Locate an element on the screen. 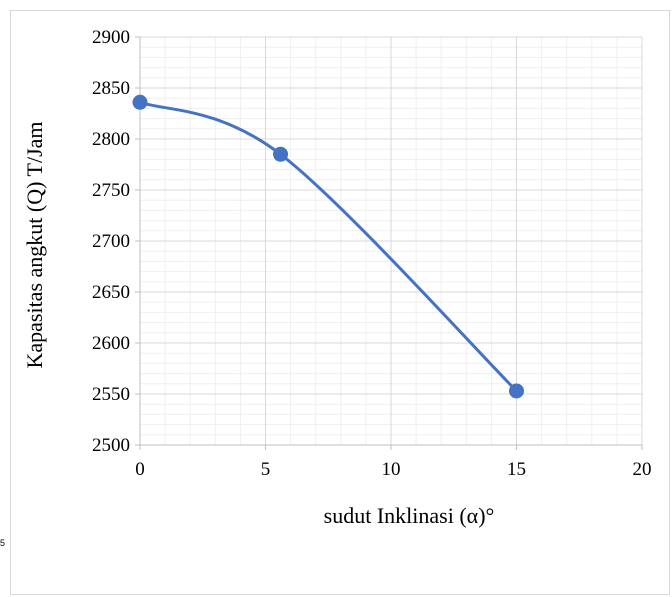 Image resolution: width=672 pixels, height=597 pixels. x-tick-label: 0 is located at coordinates (140, 469).